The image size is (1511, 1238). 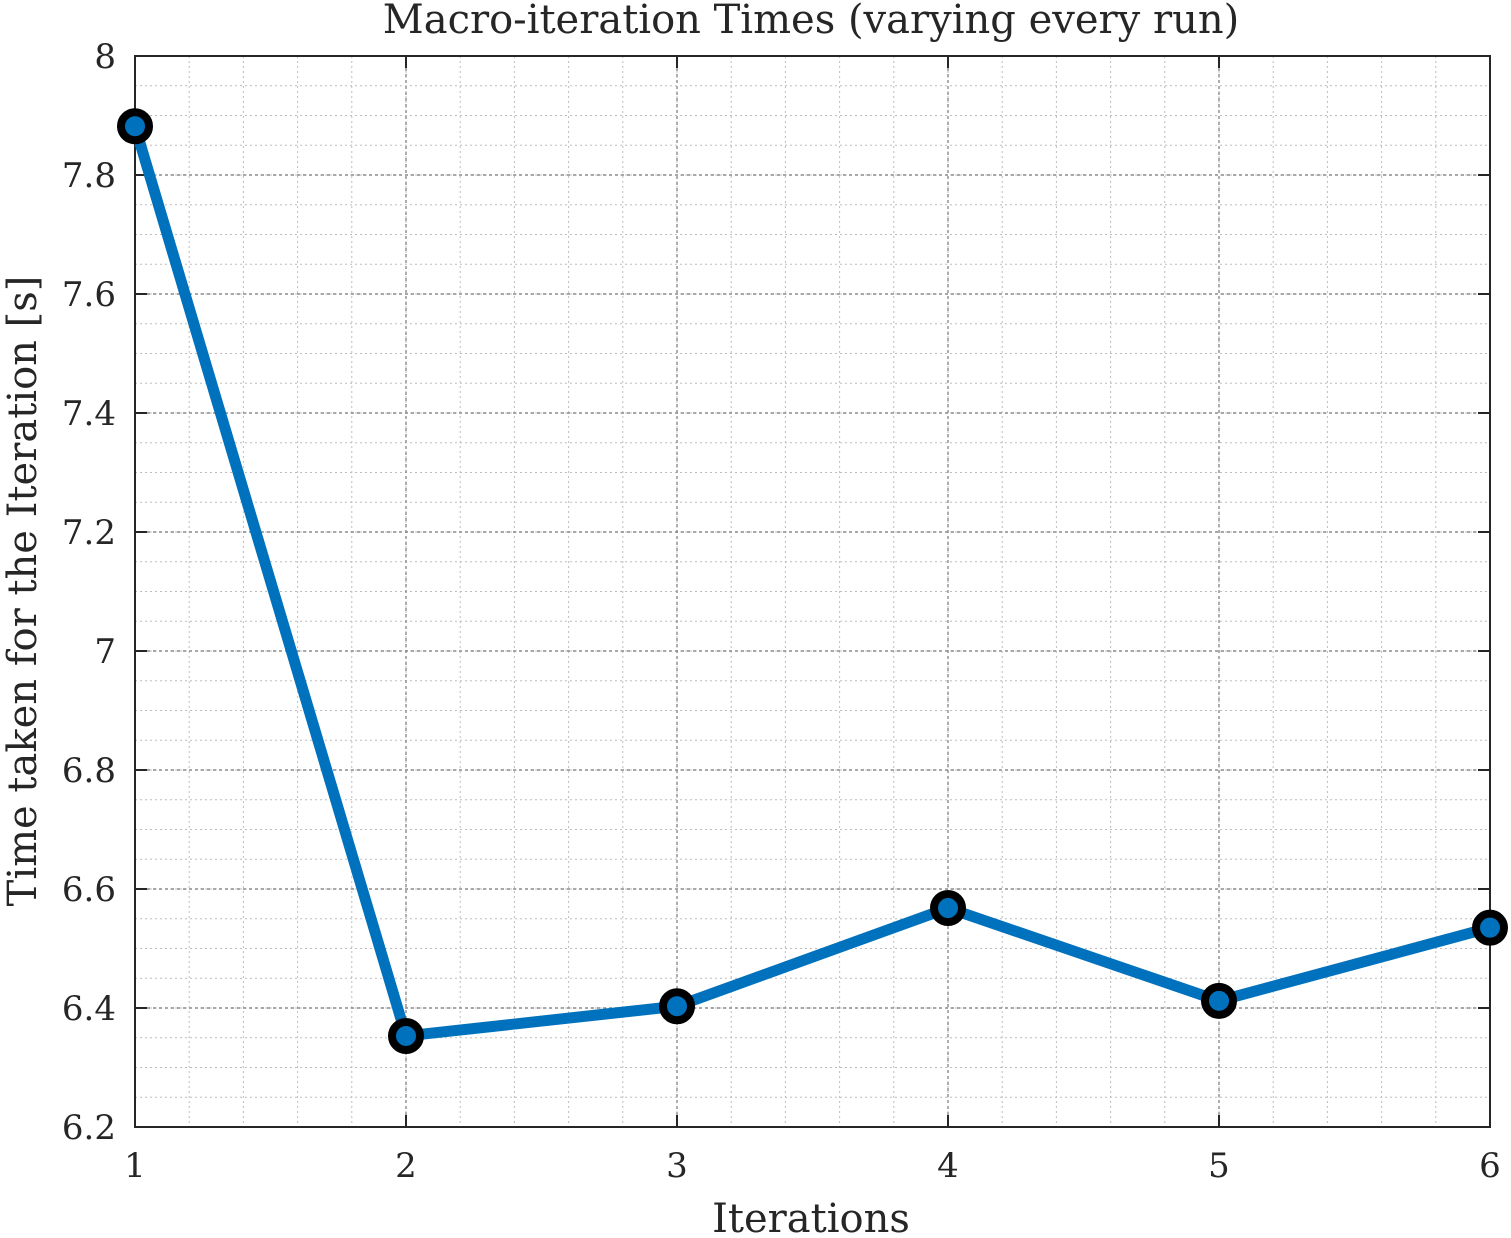 I want to click on x-tick-label: 3, so click(x=677, y=1166).